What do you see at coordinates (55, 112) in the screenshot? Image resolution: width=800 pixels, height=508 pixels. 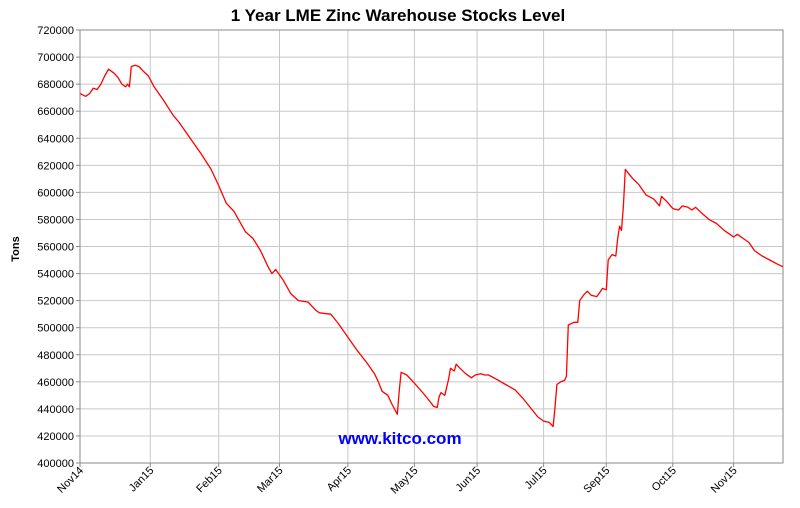 I see `y-tick-label: 660000` at bounding box center [55, 112].